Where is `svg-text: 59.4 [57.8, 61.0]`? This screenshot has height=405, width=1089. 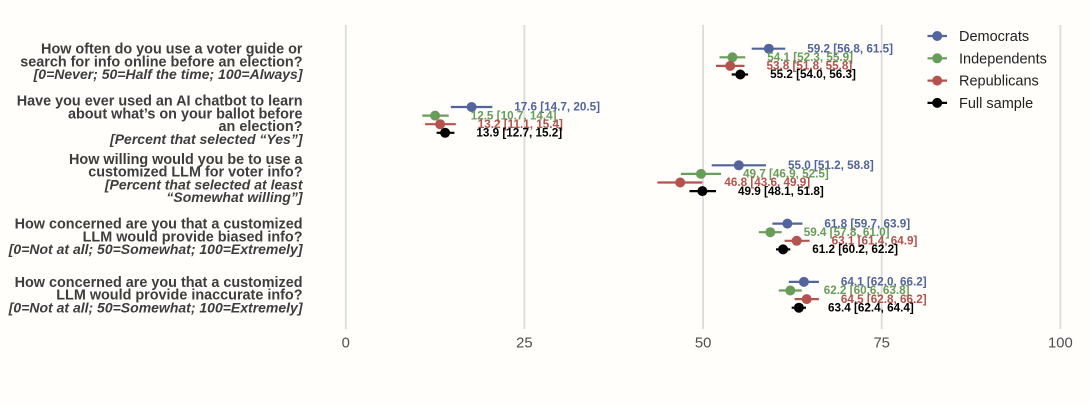
svg-text: 59.4 [57.8, 61.0] is located at coordinates (847, 232).